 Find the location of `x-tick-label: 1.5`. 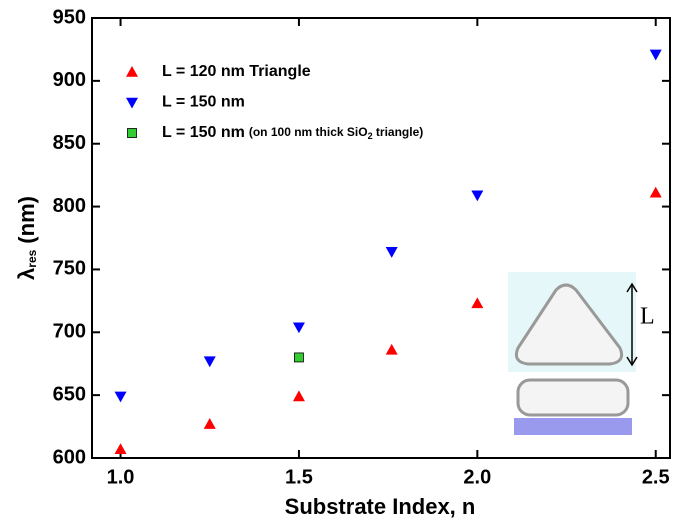

x-tick-label: 1.5 is located at coordinates (299, 477).